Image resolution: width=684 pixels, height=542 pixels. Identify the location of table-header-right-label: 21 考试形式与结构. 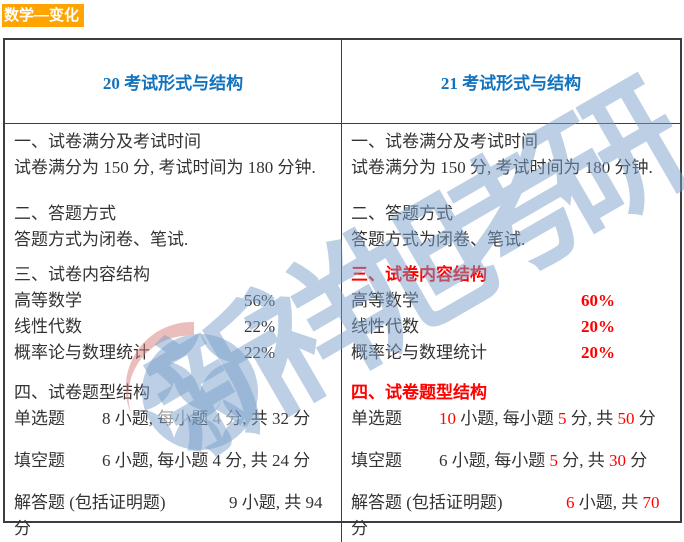
(511, 83).